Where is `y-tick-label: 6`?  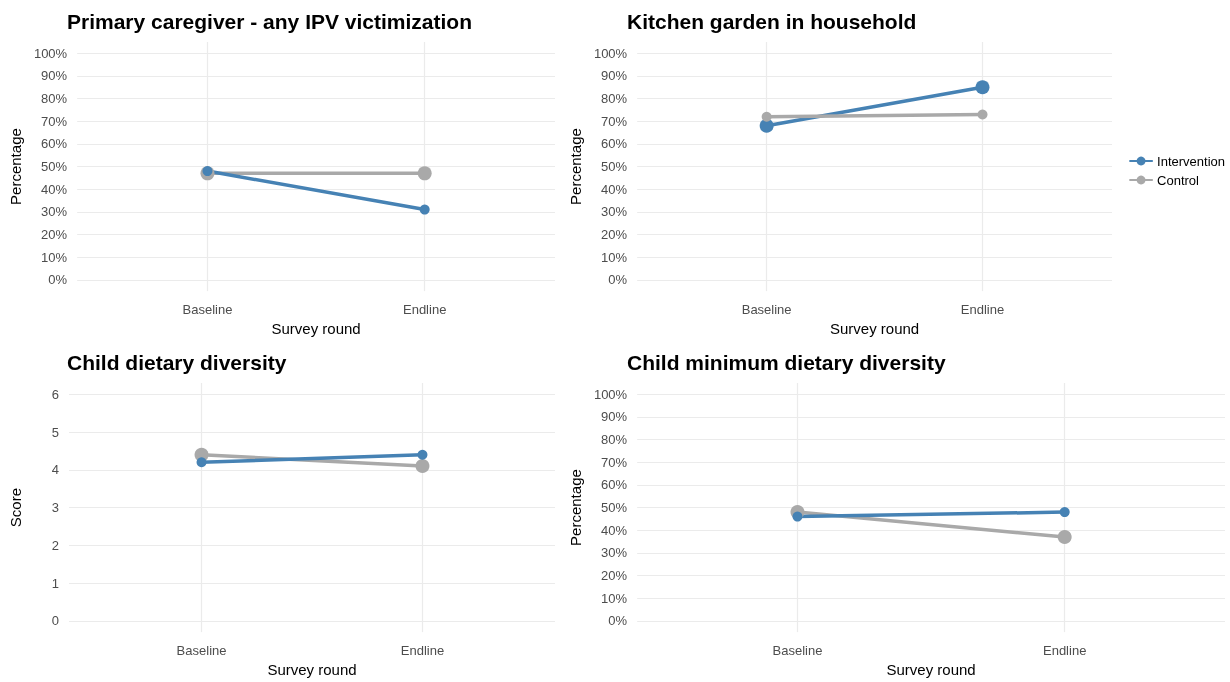 y-tick-label: 6 is located at coordinates (55, 394).